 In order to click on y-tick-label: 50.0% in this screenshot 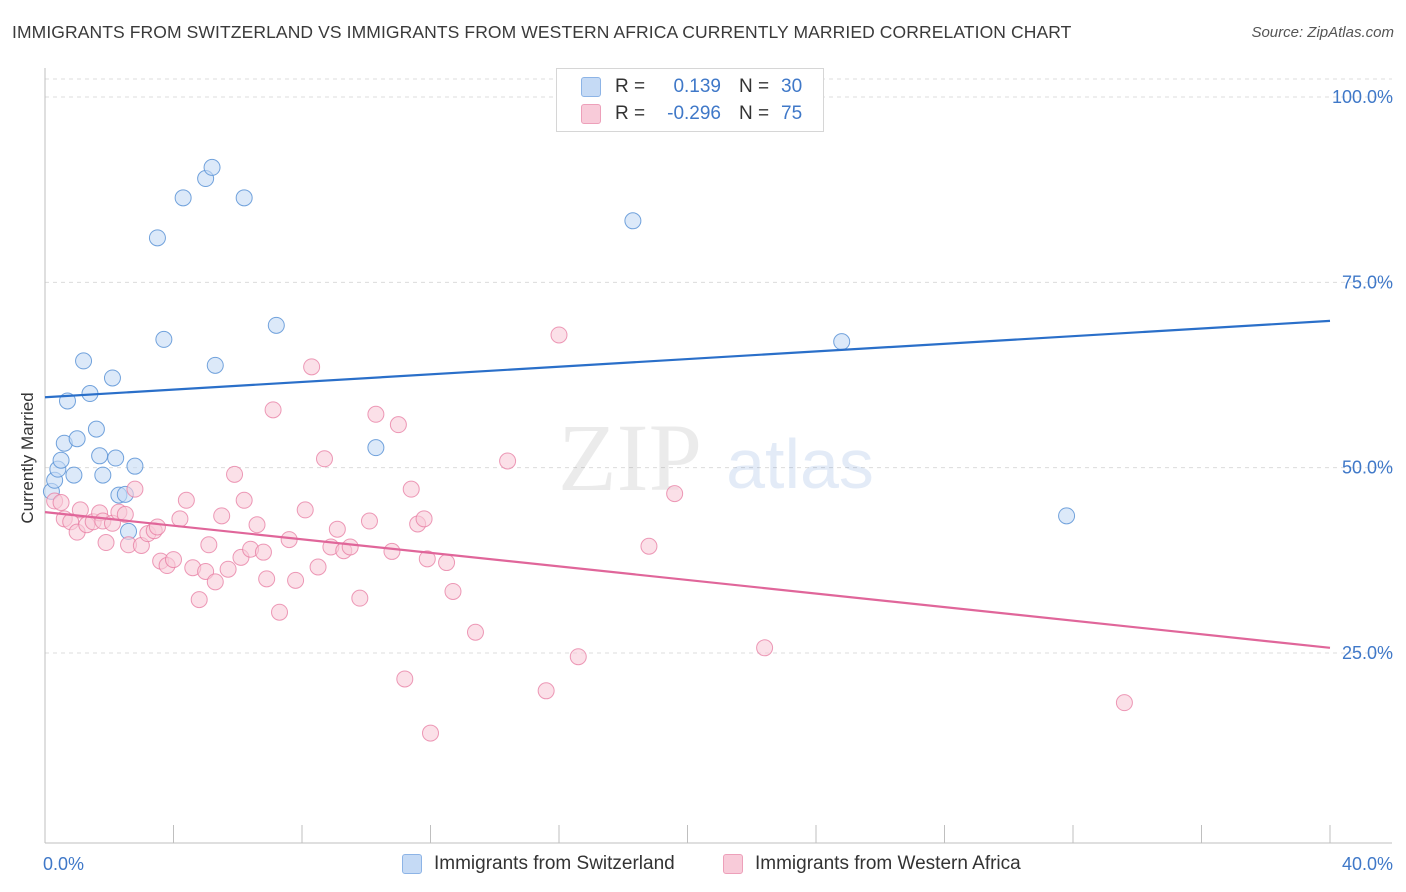, I will do `click(1367, 468)`.